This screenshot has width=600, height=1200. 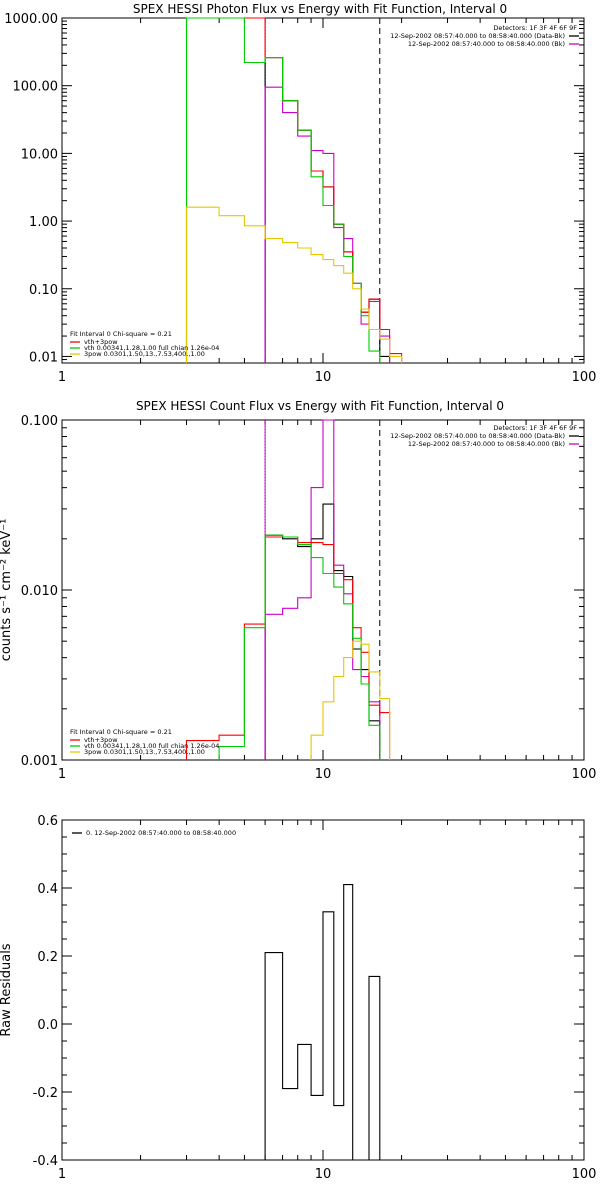 I want to click on y-tick-label: 0.010, so click(x=39, y=591).